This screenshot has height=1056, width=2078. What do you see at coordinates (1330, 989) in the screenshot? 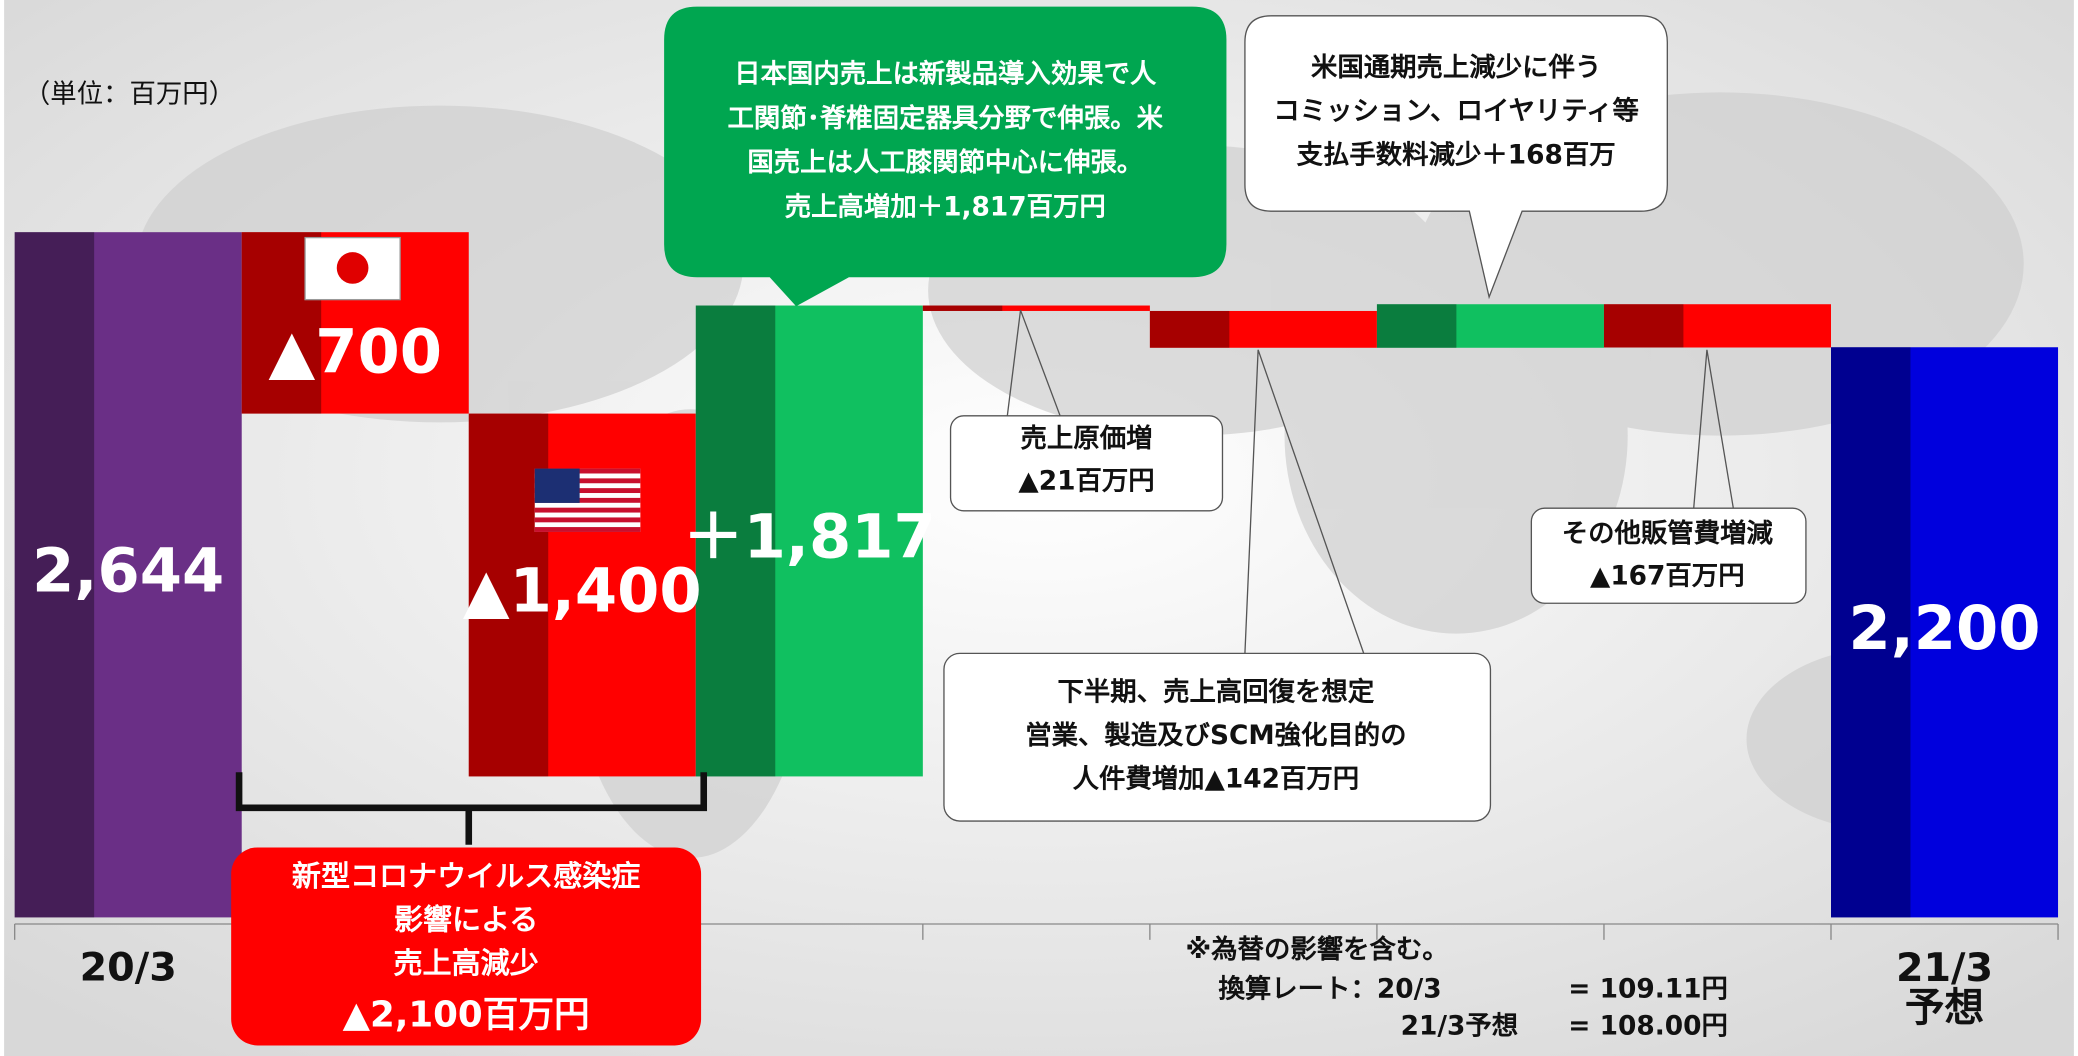
I see `footnote: 換算レート：20/3` at bounding box center [1330, 989].